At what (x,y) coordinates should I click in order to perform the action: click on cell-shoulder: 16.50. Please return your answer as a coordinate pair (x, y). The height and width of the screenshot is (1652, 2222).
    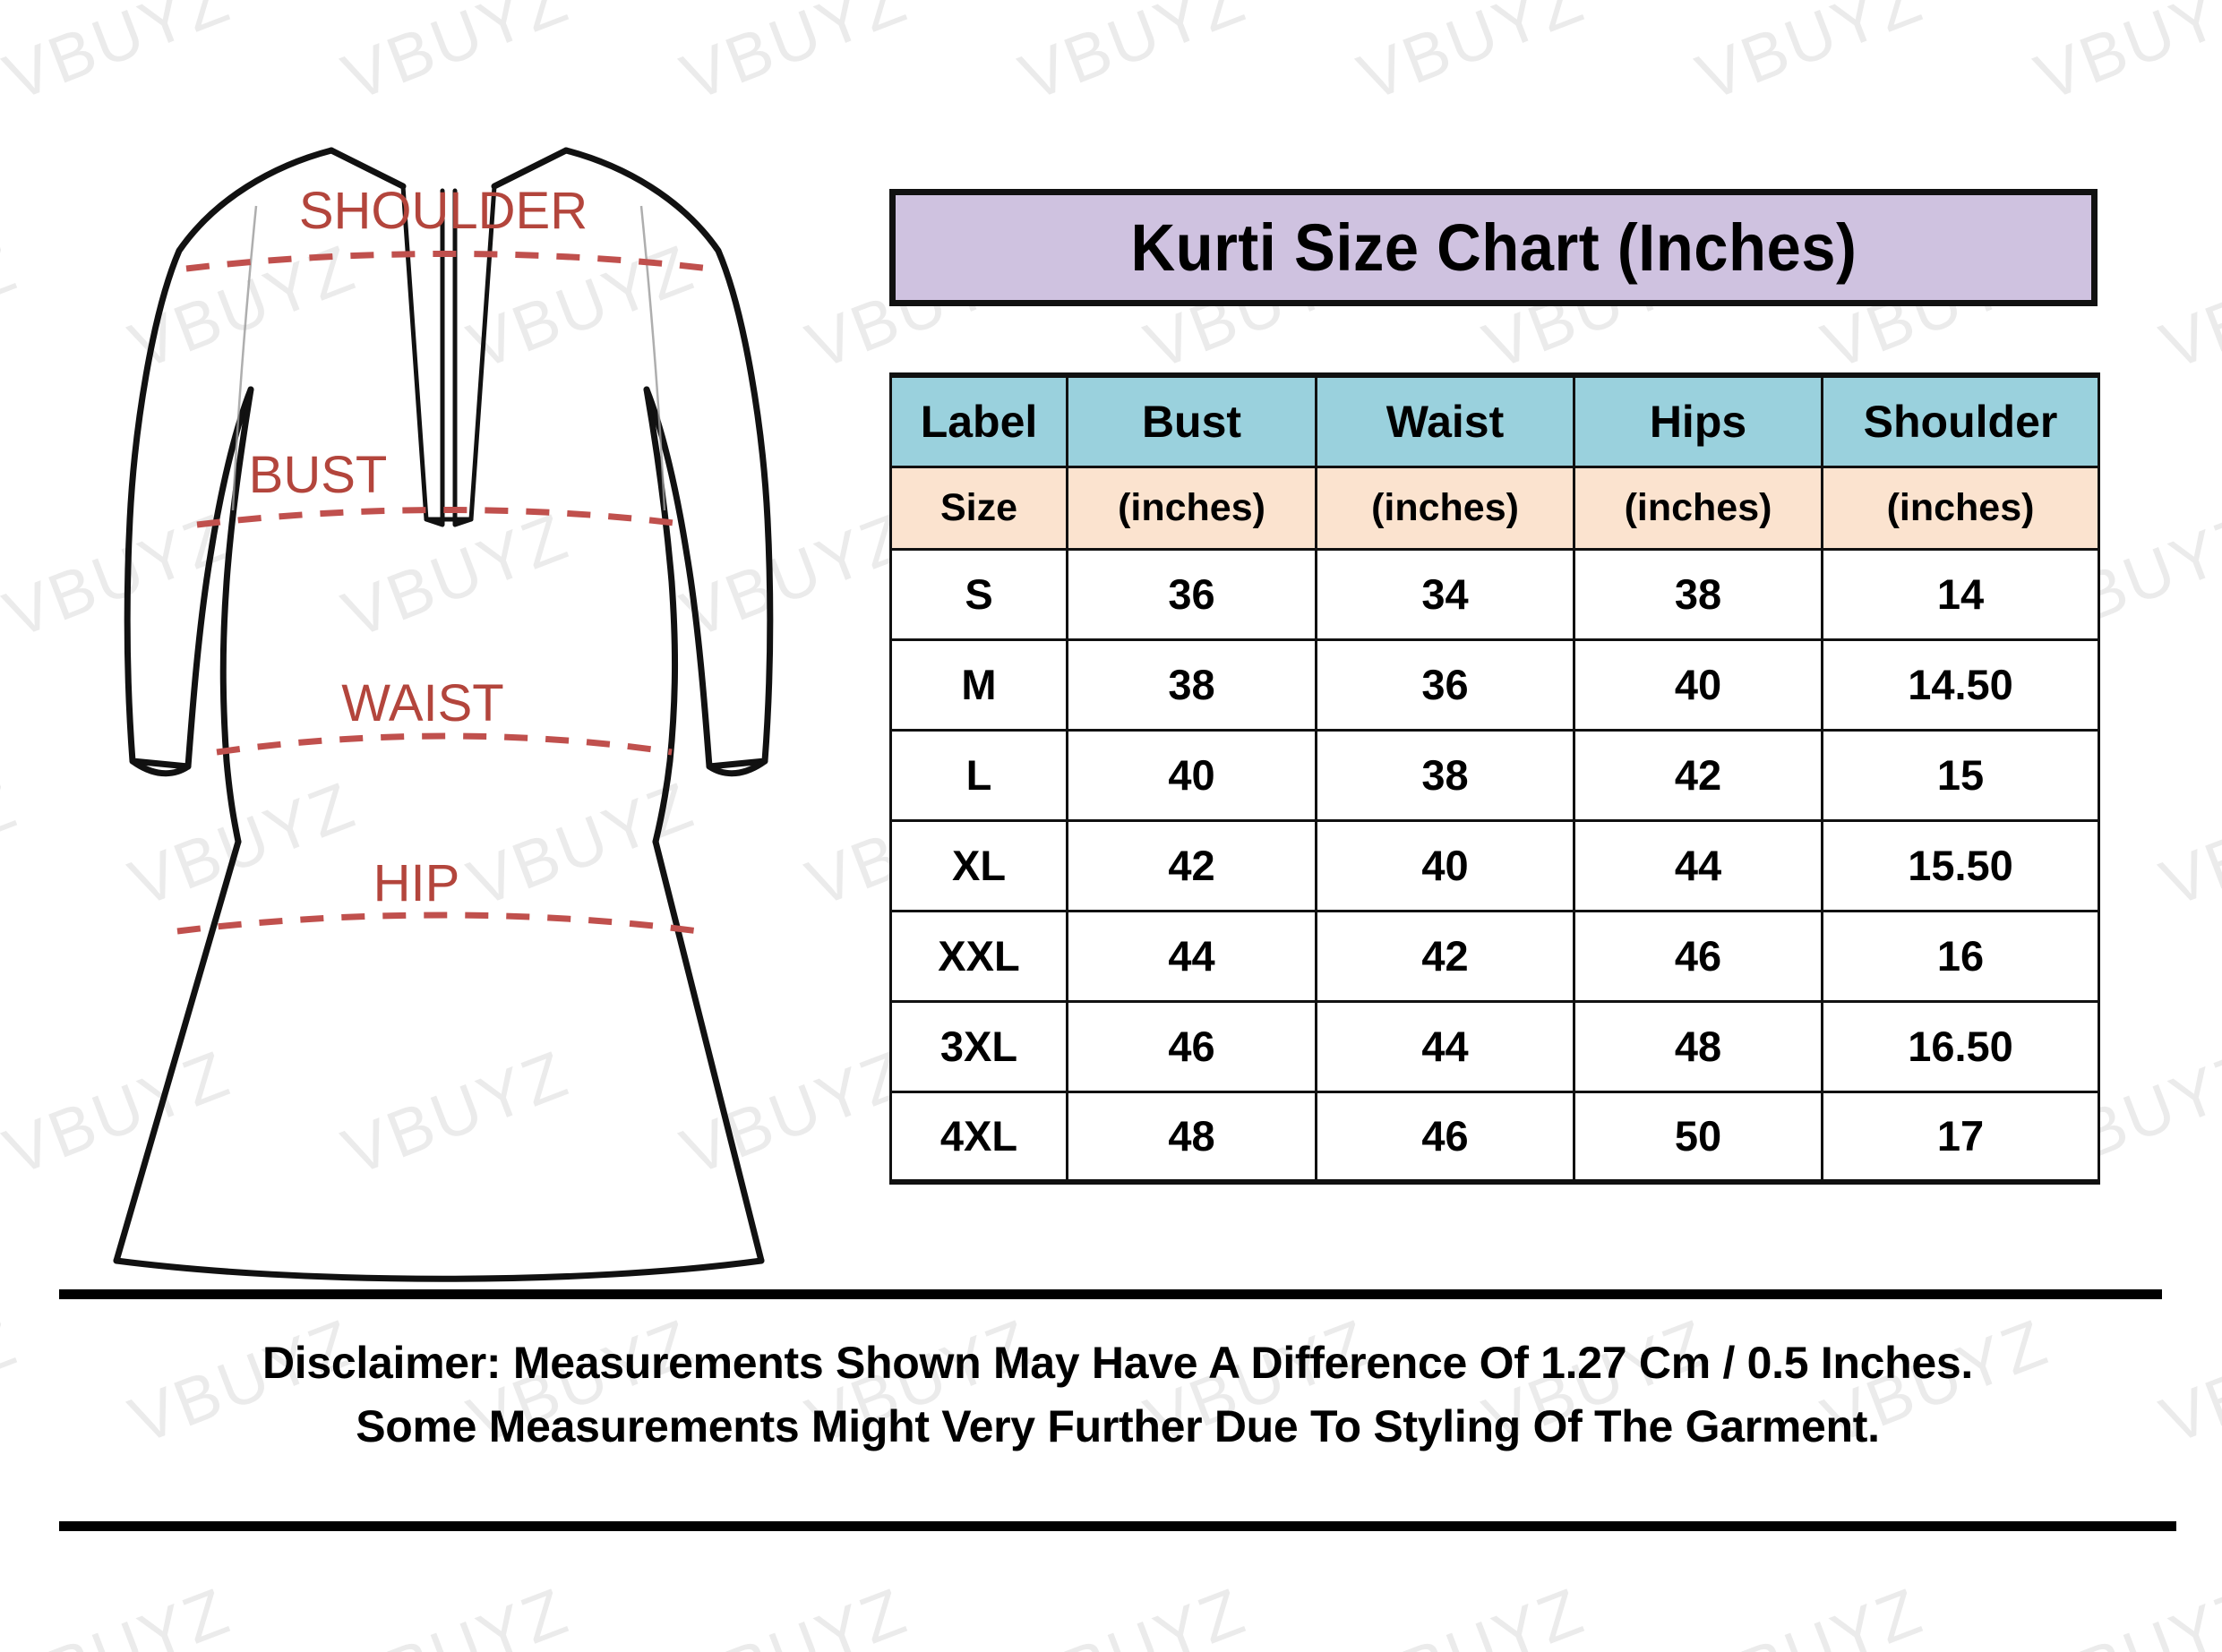
    Looking at the image, I should click on (1960, 1046).